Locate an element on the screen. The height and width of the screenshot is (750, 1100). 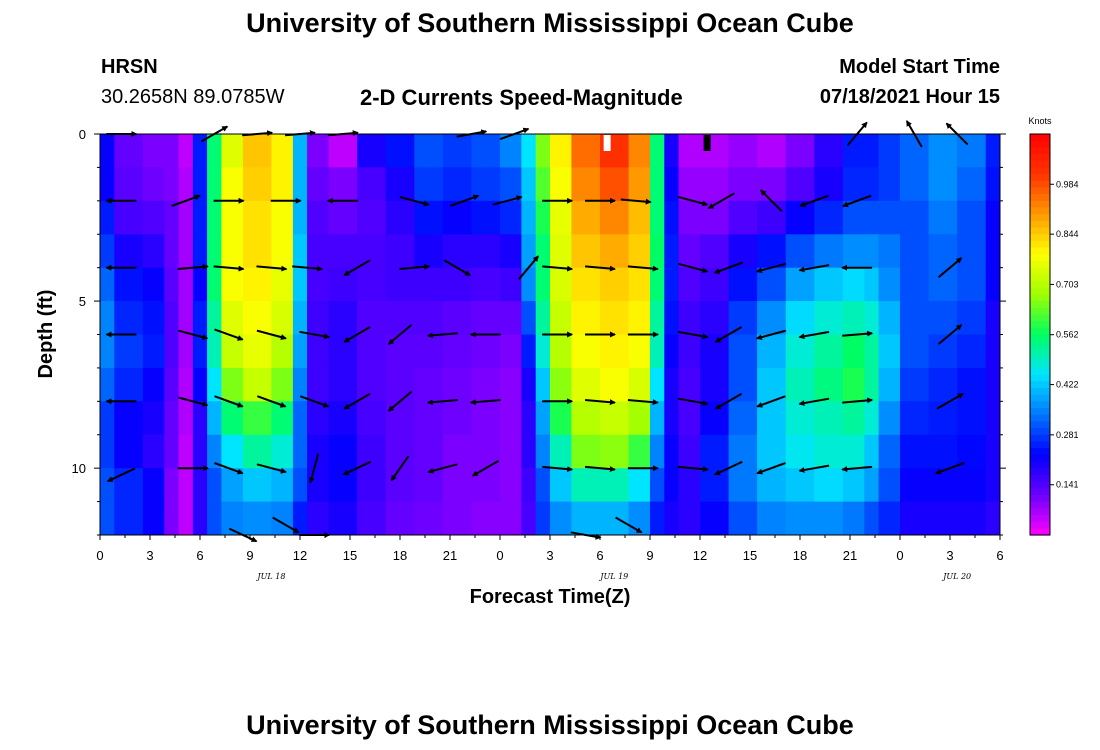
x-tick-label: 12 is located at coordinates (300, 555).